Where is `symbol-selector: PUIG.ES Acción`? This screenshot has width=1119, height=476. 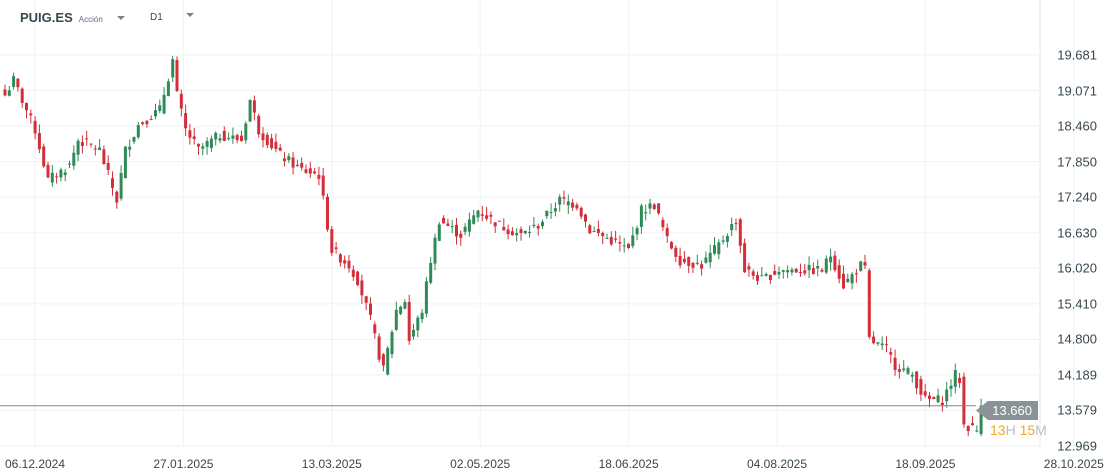
symbol-selector: PUIG.ES Acción is located at coordinates (72, 17).